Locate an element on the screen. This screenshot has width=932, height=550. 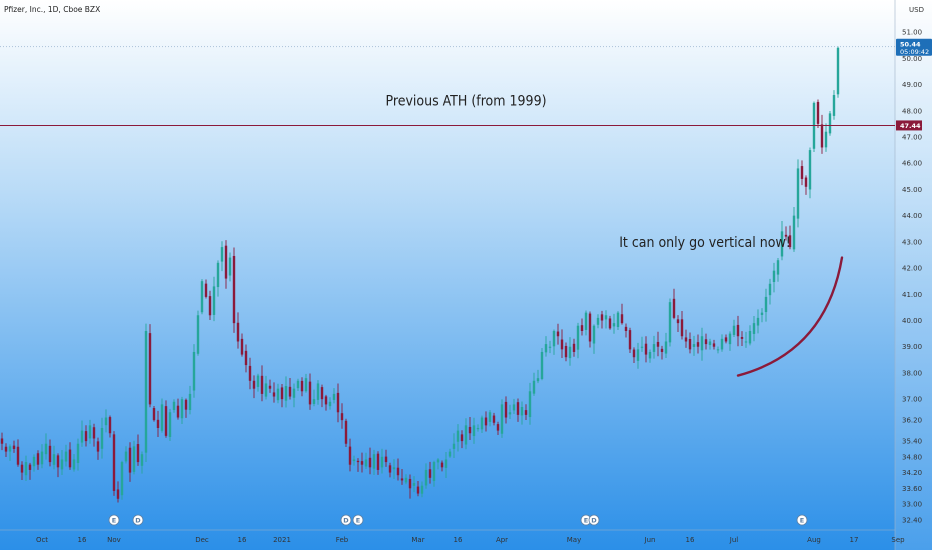
x-tick-label: Jul is located at coordinates (734, 540).